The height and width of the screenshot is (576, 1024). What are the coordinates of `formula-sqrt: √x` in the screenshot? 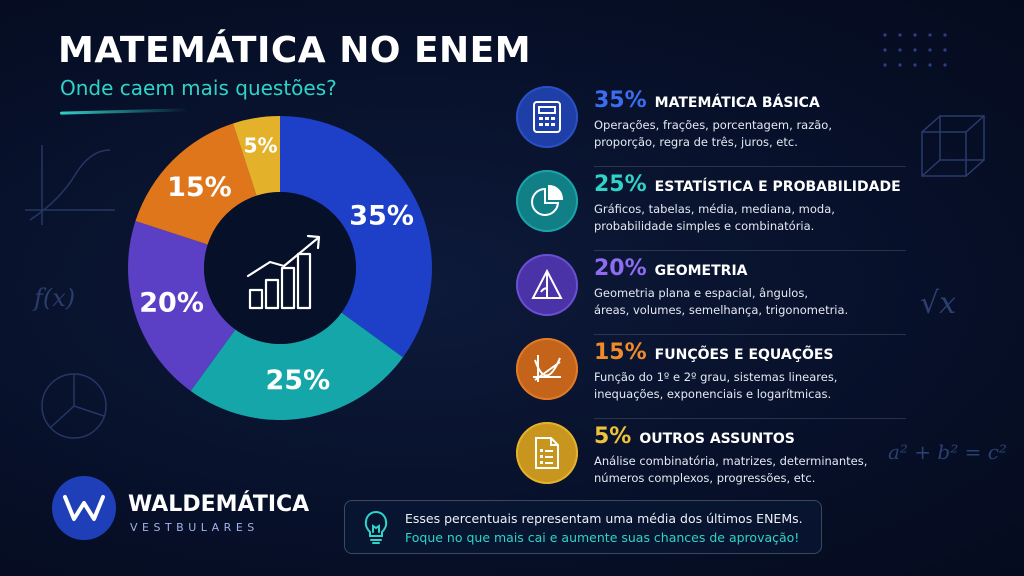 It's located at (938, 303).